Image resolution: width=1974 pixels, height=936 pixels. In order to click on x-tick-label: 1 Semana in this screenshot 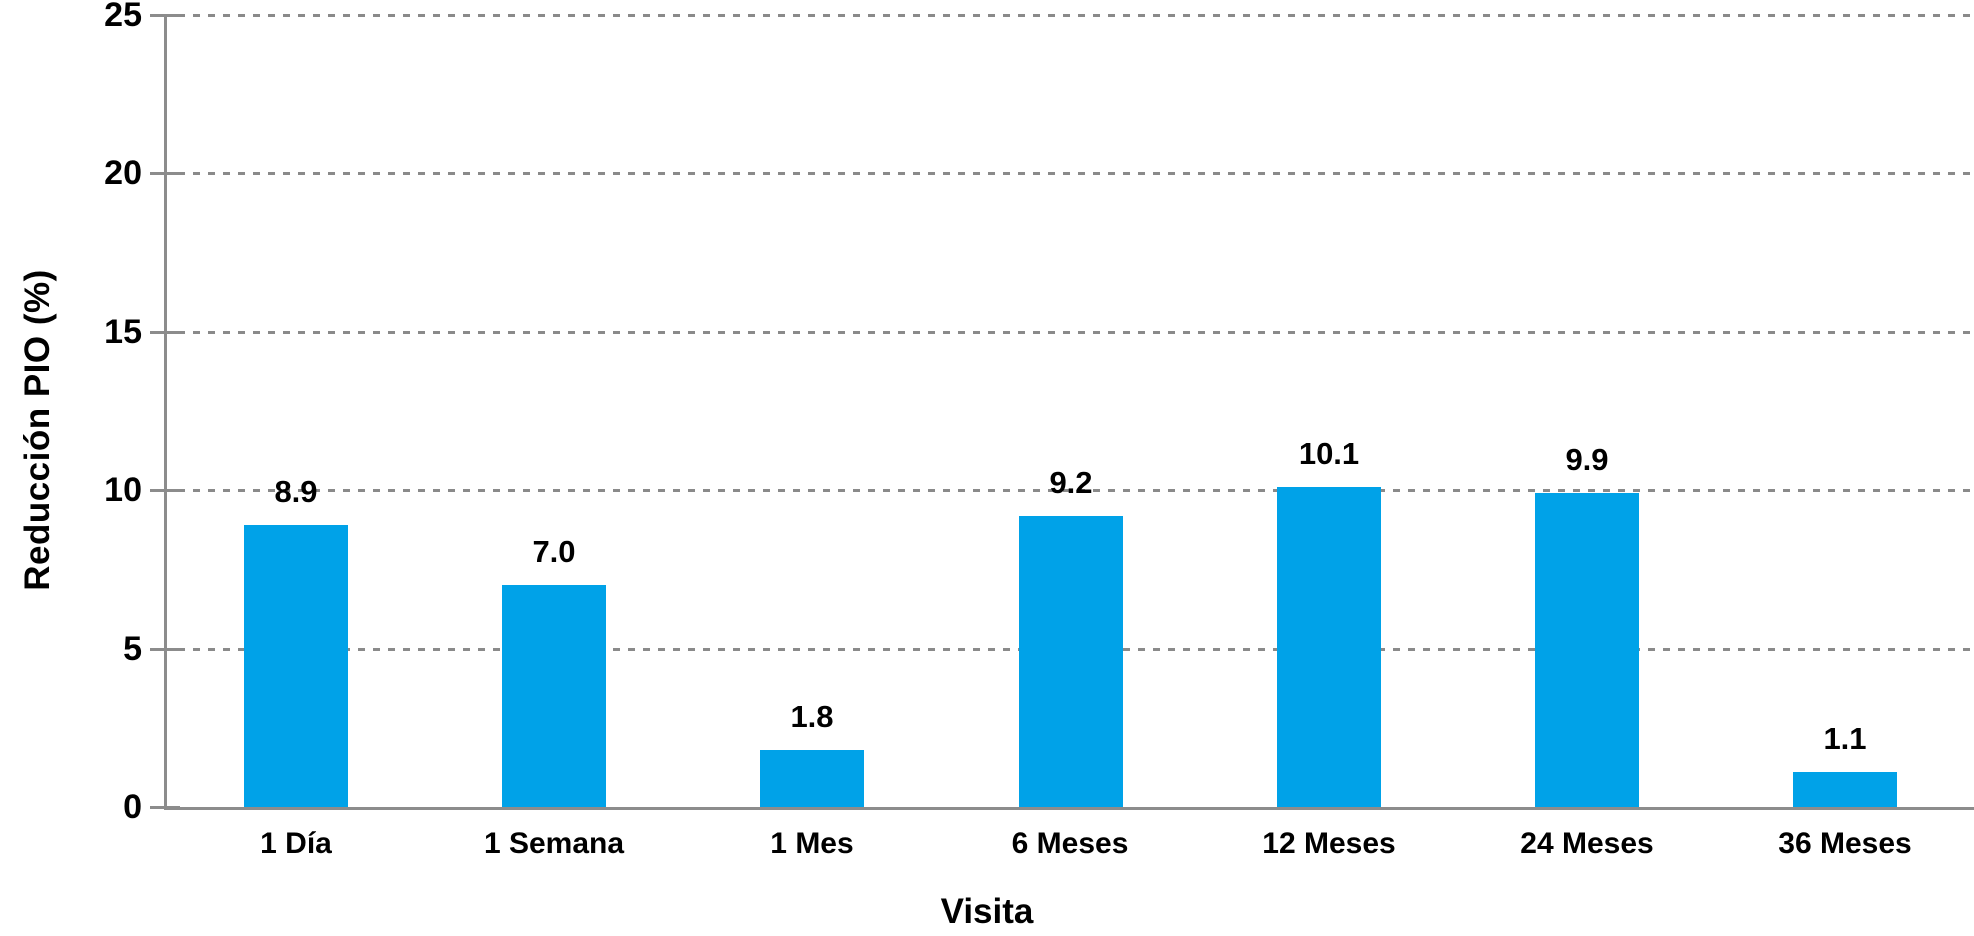, I will do `click(554, 843)`.